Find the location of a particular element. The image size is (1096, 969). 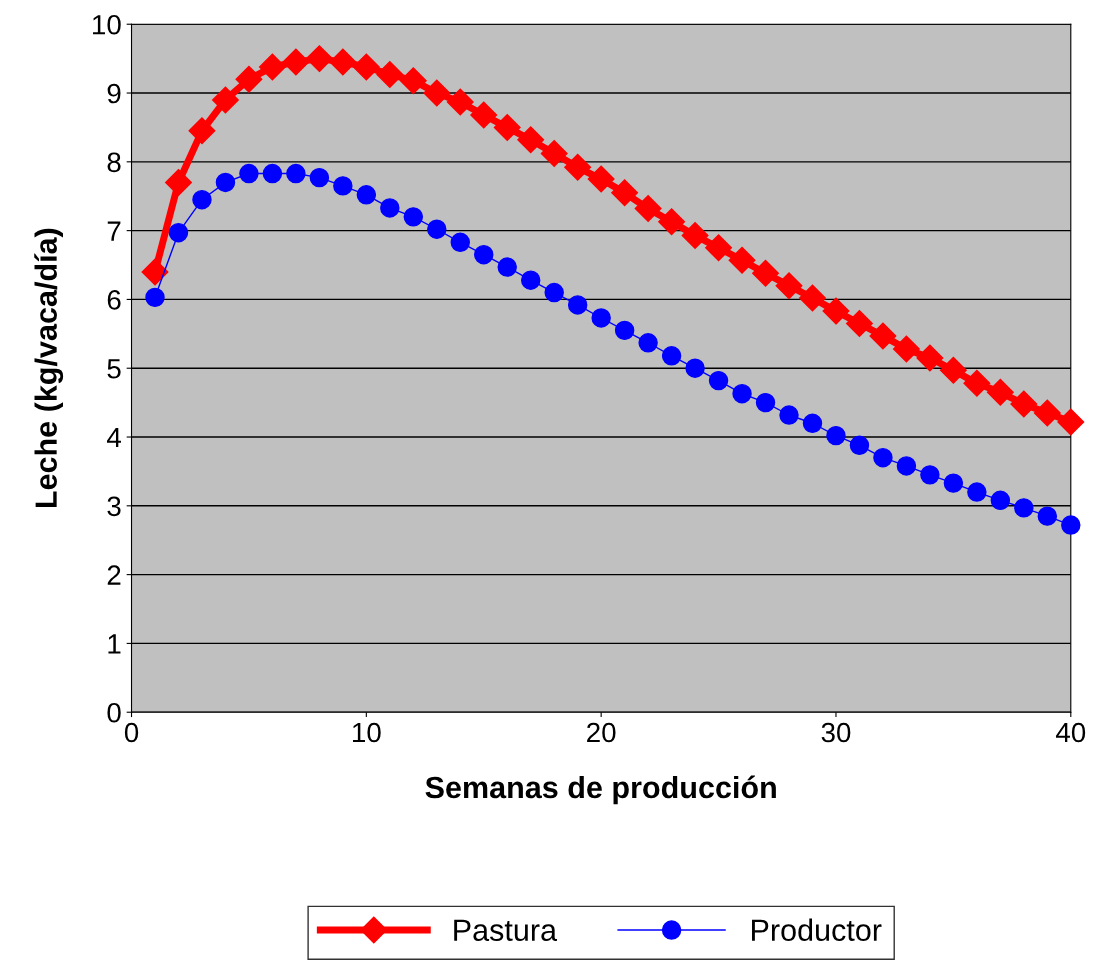

x-tick-label: 30 is located at coordinates (836, 732).